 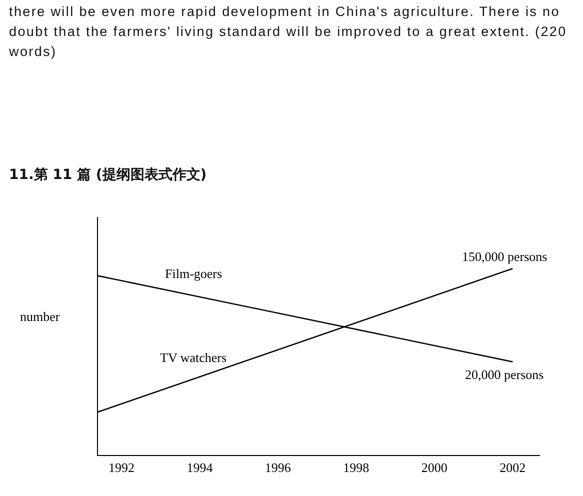 I want to click on x-tick-label: 1992, so click(x=121, y=467).